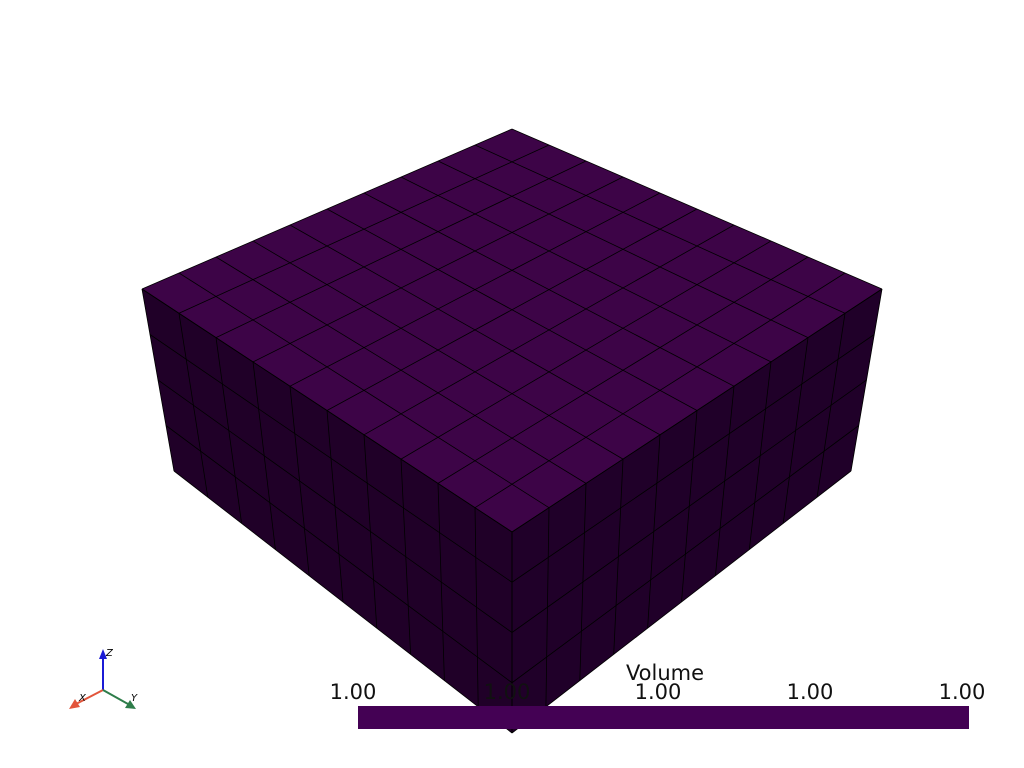 This screenshot has width=1024, height=768. I want to click on colorbar, so click(663, 717).